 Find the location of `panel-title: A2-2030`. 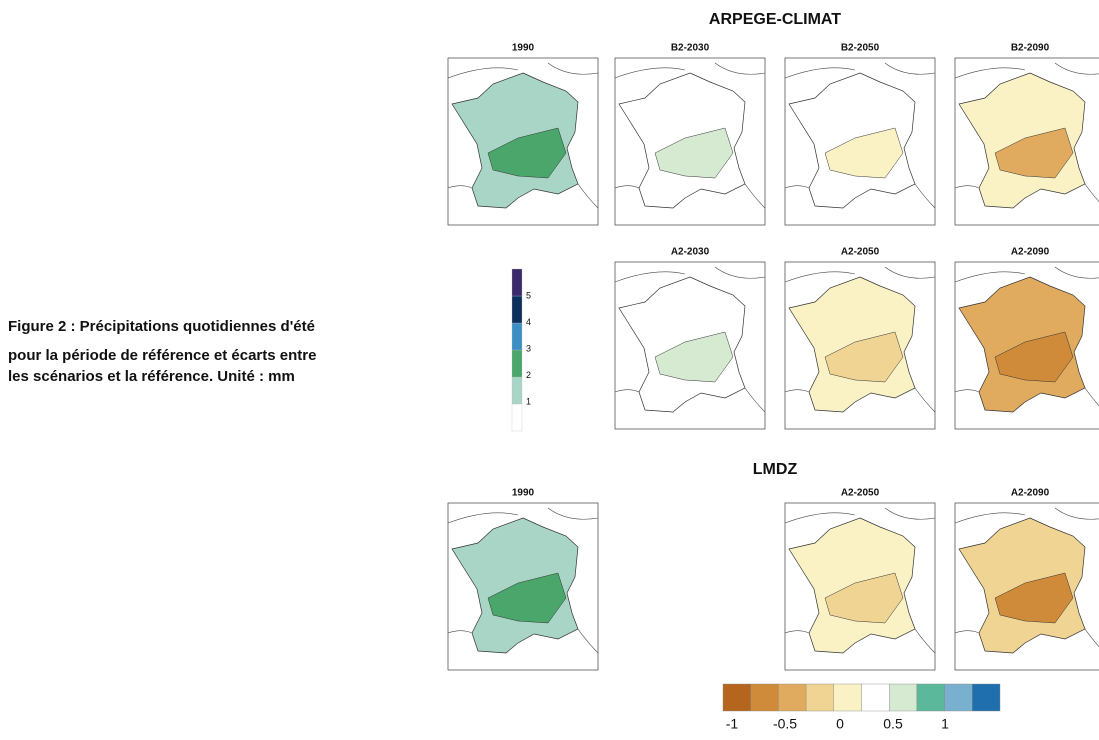

panel-title: A2-2030 is located at coordinates (690, 252).